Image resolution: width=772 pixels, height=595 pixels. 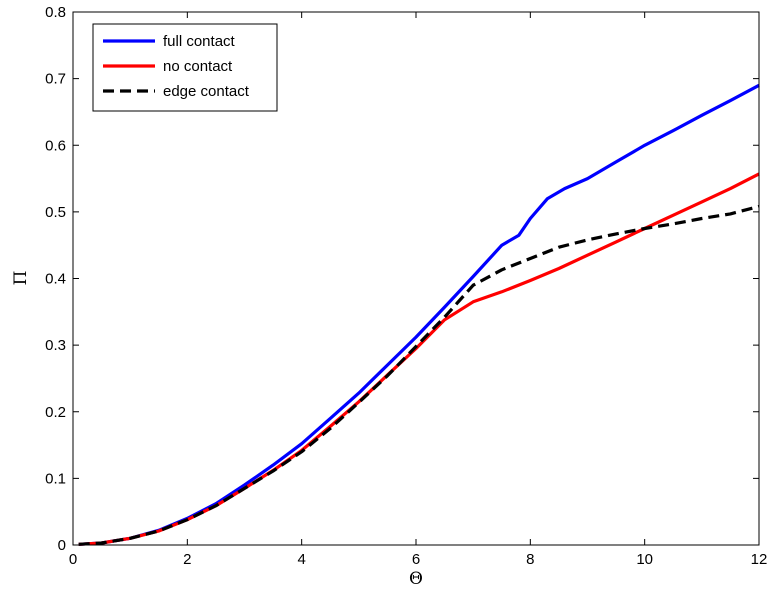 I want to click on y-tick-label: 0.3, so click(x=55, y=345).